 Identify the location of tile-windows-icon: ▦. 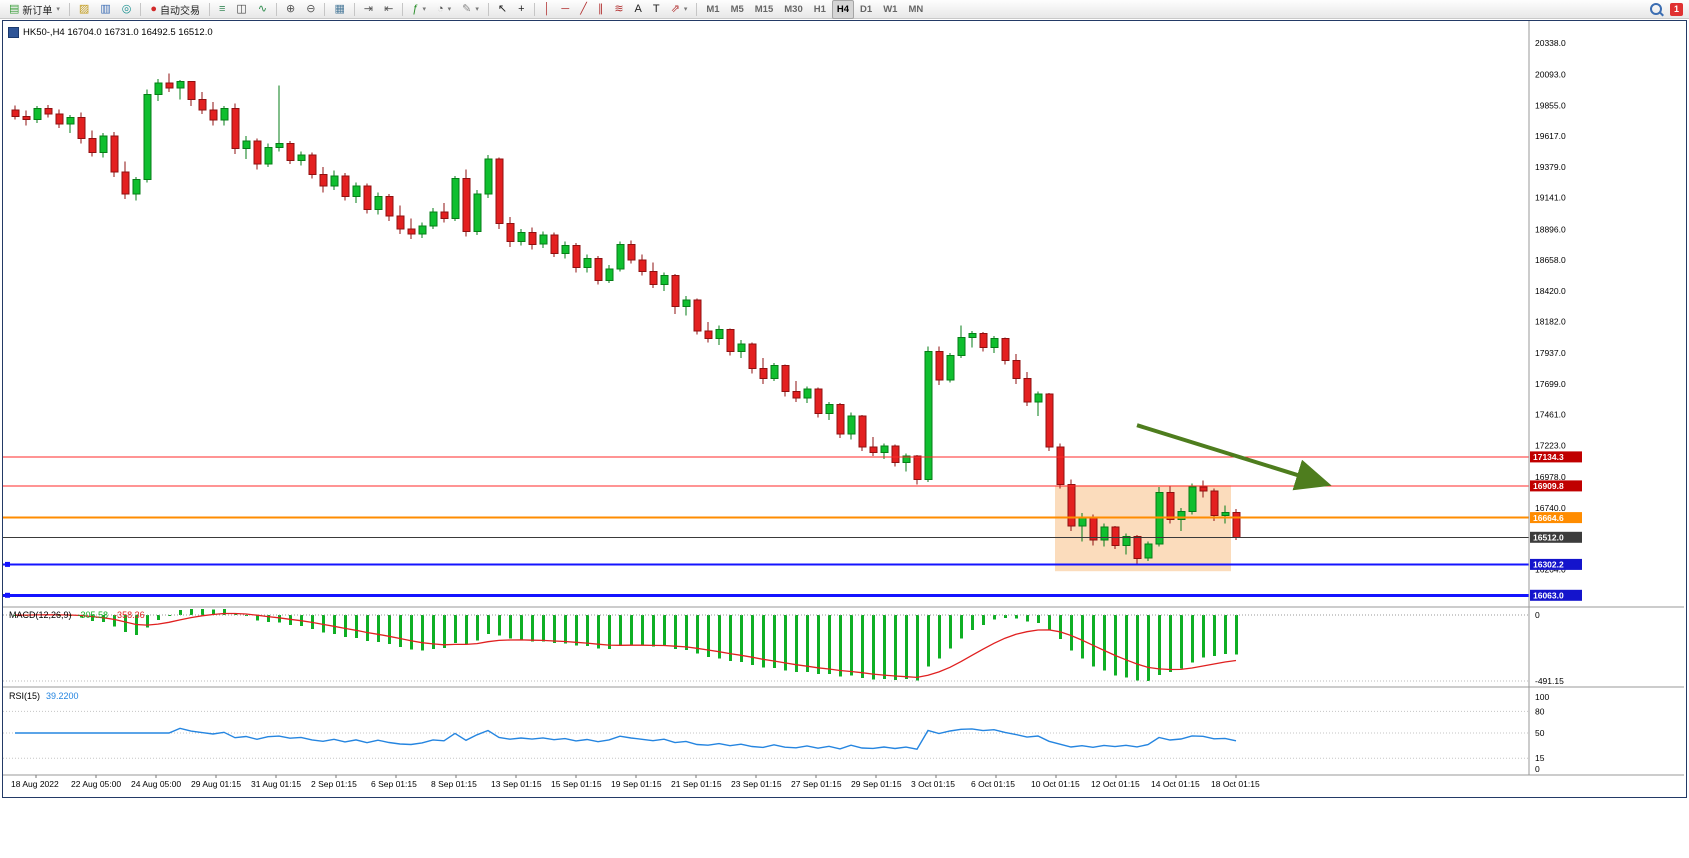
(339, 9).